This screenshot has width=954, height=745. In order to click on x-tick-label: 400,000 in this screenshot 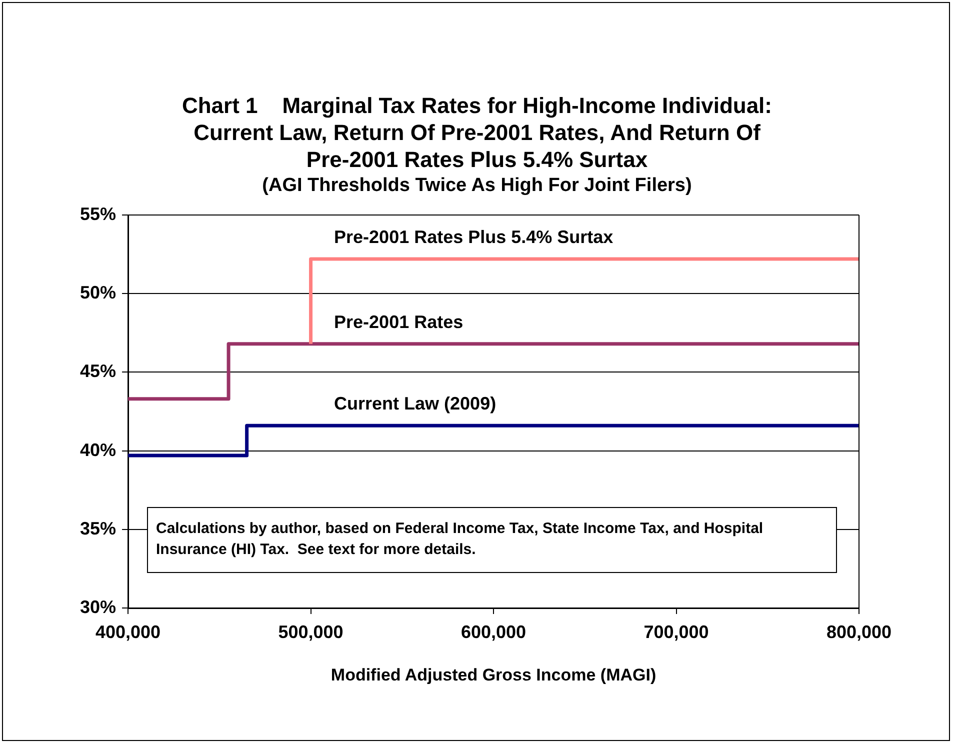, I will do `click(128, 632)`.